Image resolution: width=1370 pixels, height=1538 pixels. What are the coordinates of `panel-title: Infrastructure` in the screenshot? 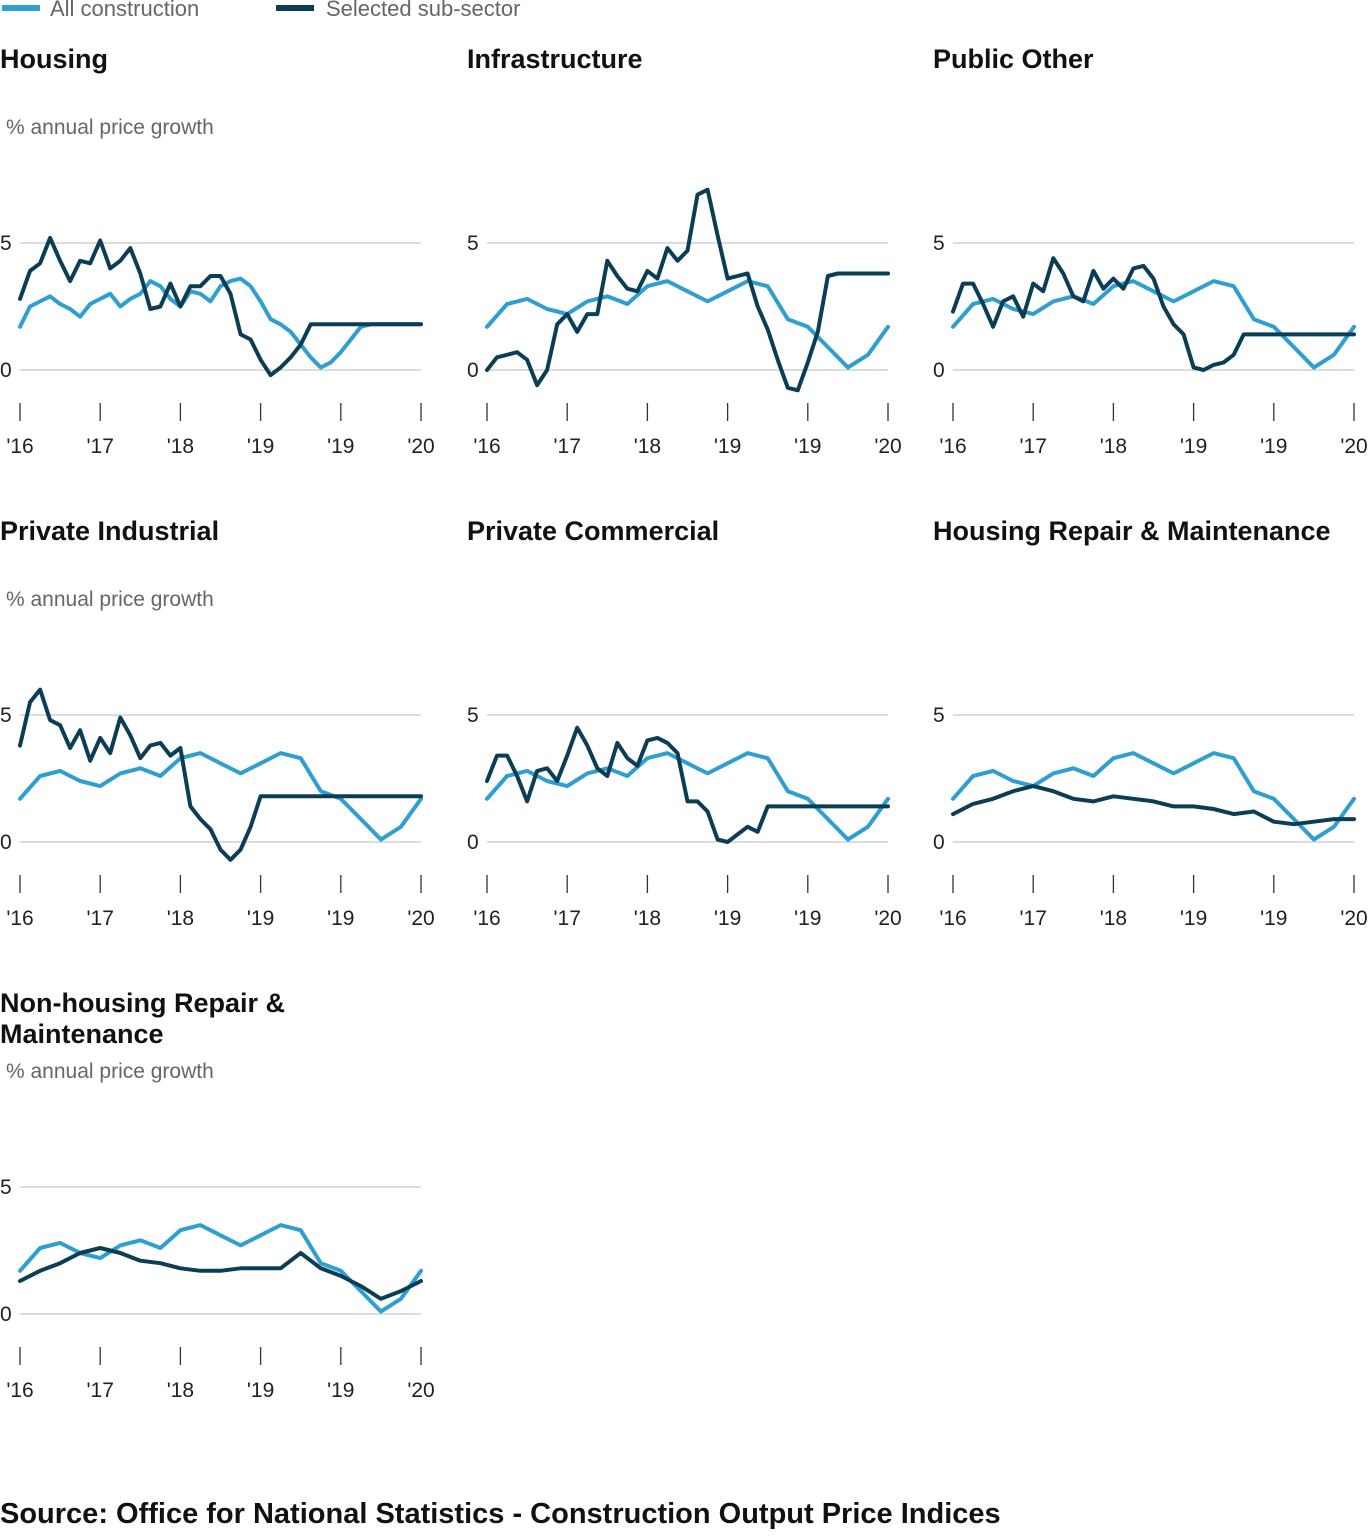 It's located at (555, 59).